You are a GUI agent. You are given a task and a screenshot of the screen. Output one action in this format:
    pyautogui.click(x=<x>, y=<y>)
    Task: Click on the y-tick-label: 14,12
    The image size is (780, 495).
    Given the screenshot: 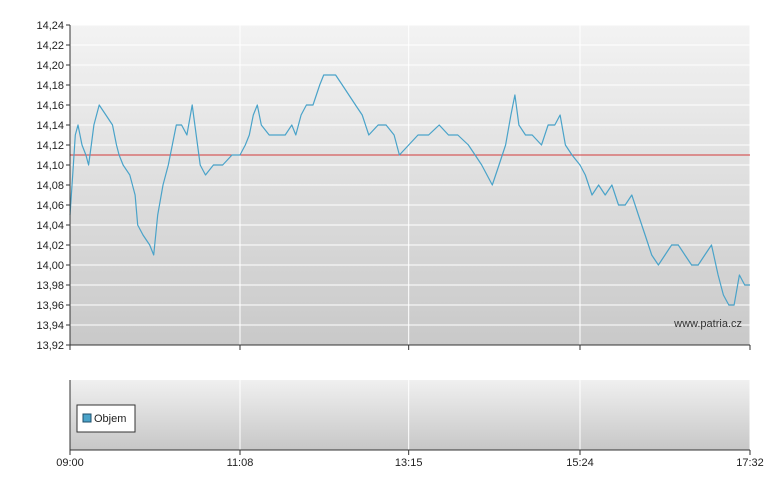 What is the action you would take?
    pyautogui.click(x=50, y=146)
    